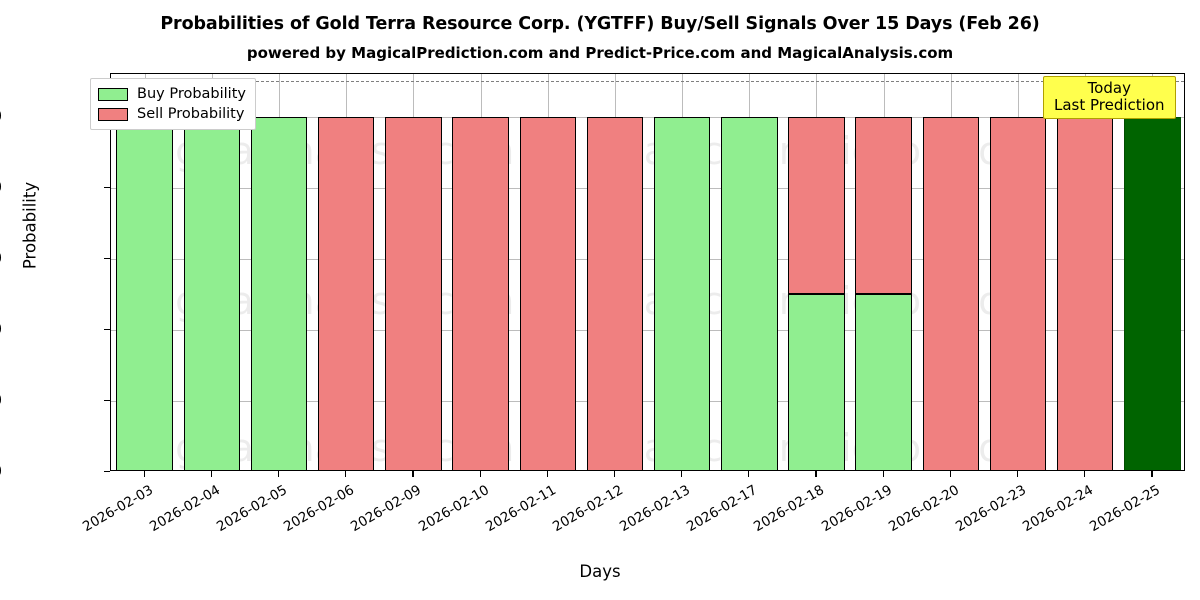  Describe the element at coordinates (1109, 104) in the screenshot. I see `last-prediction-label: Last Prediction` at that location.